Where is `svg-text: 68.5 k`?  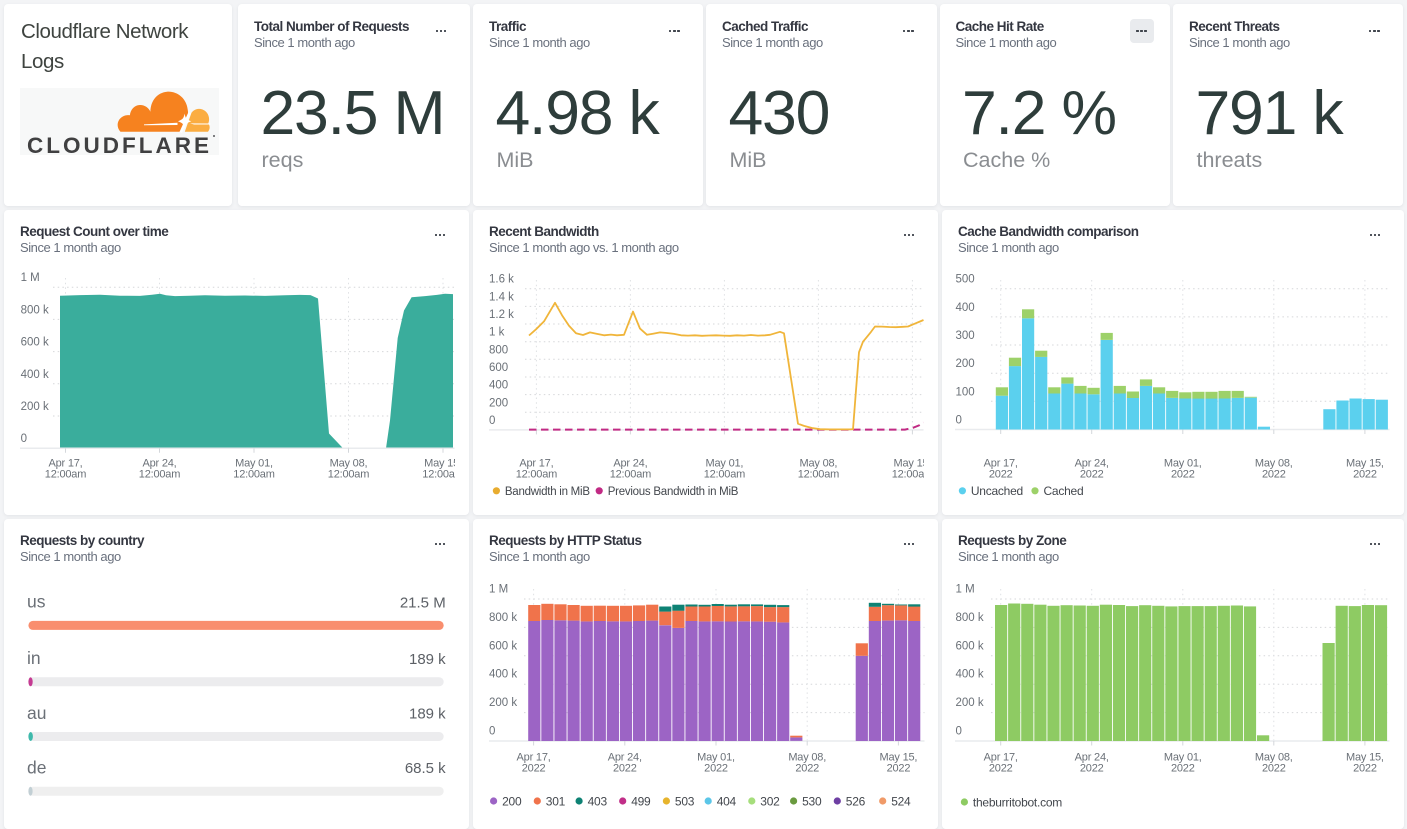
svg-text: 68.5 k is located at coordinates (425, 768).